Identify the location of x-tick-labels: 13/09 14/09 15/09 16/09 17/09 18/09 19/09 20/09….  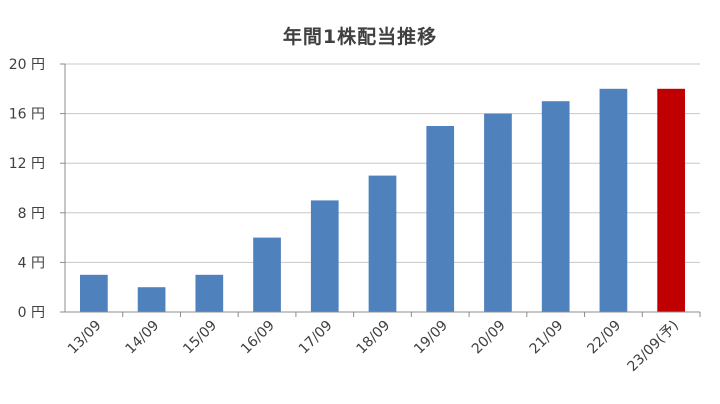
(373, 346).